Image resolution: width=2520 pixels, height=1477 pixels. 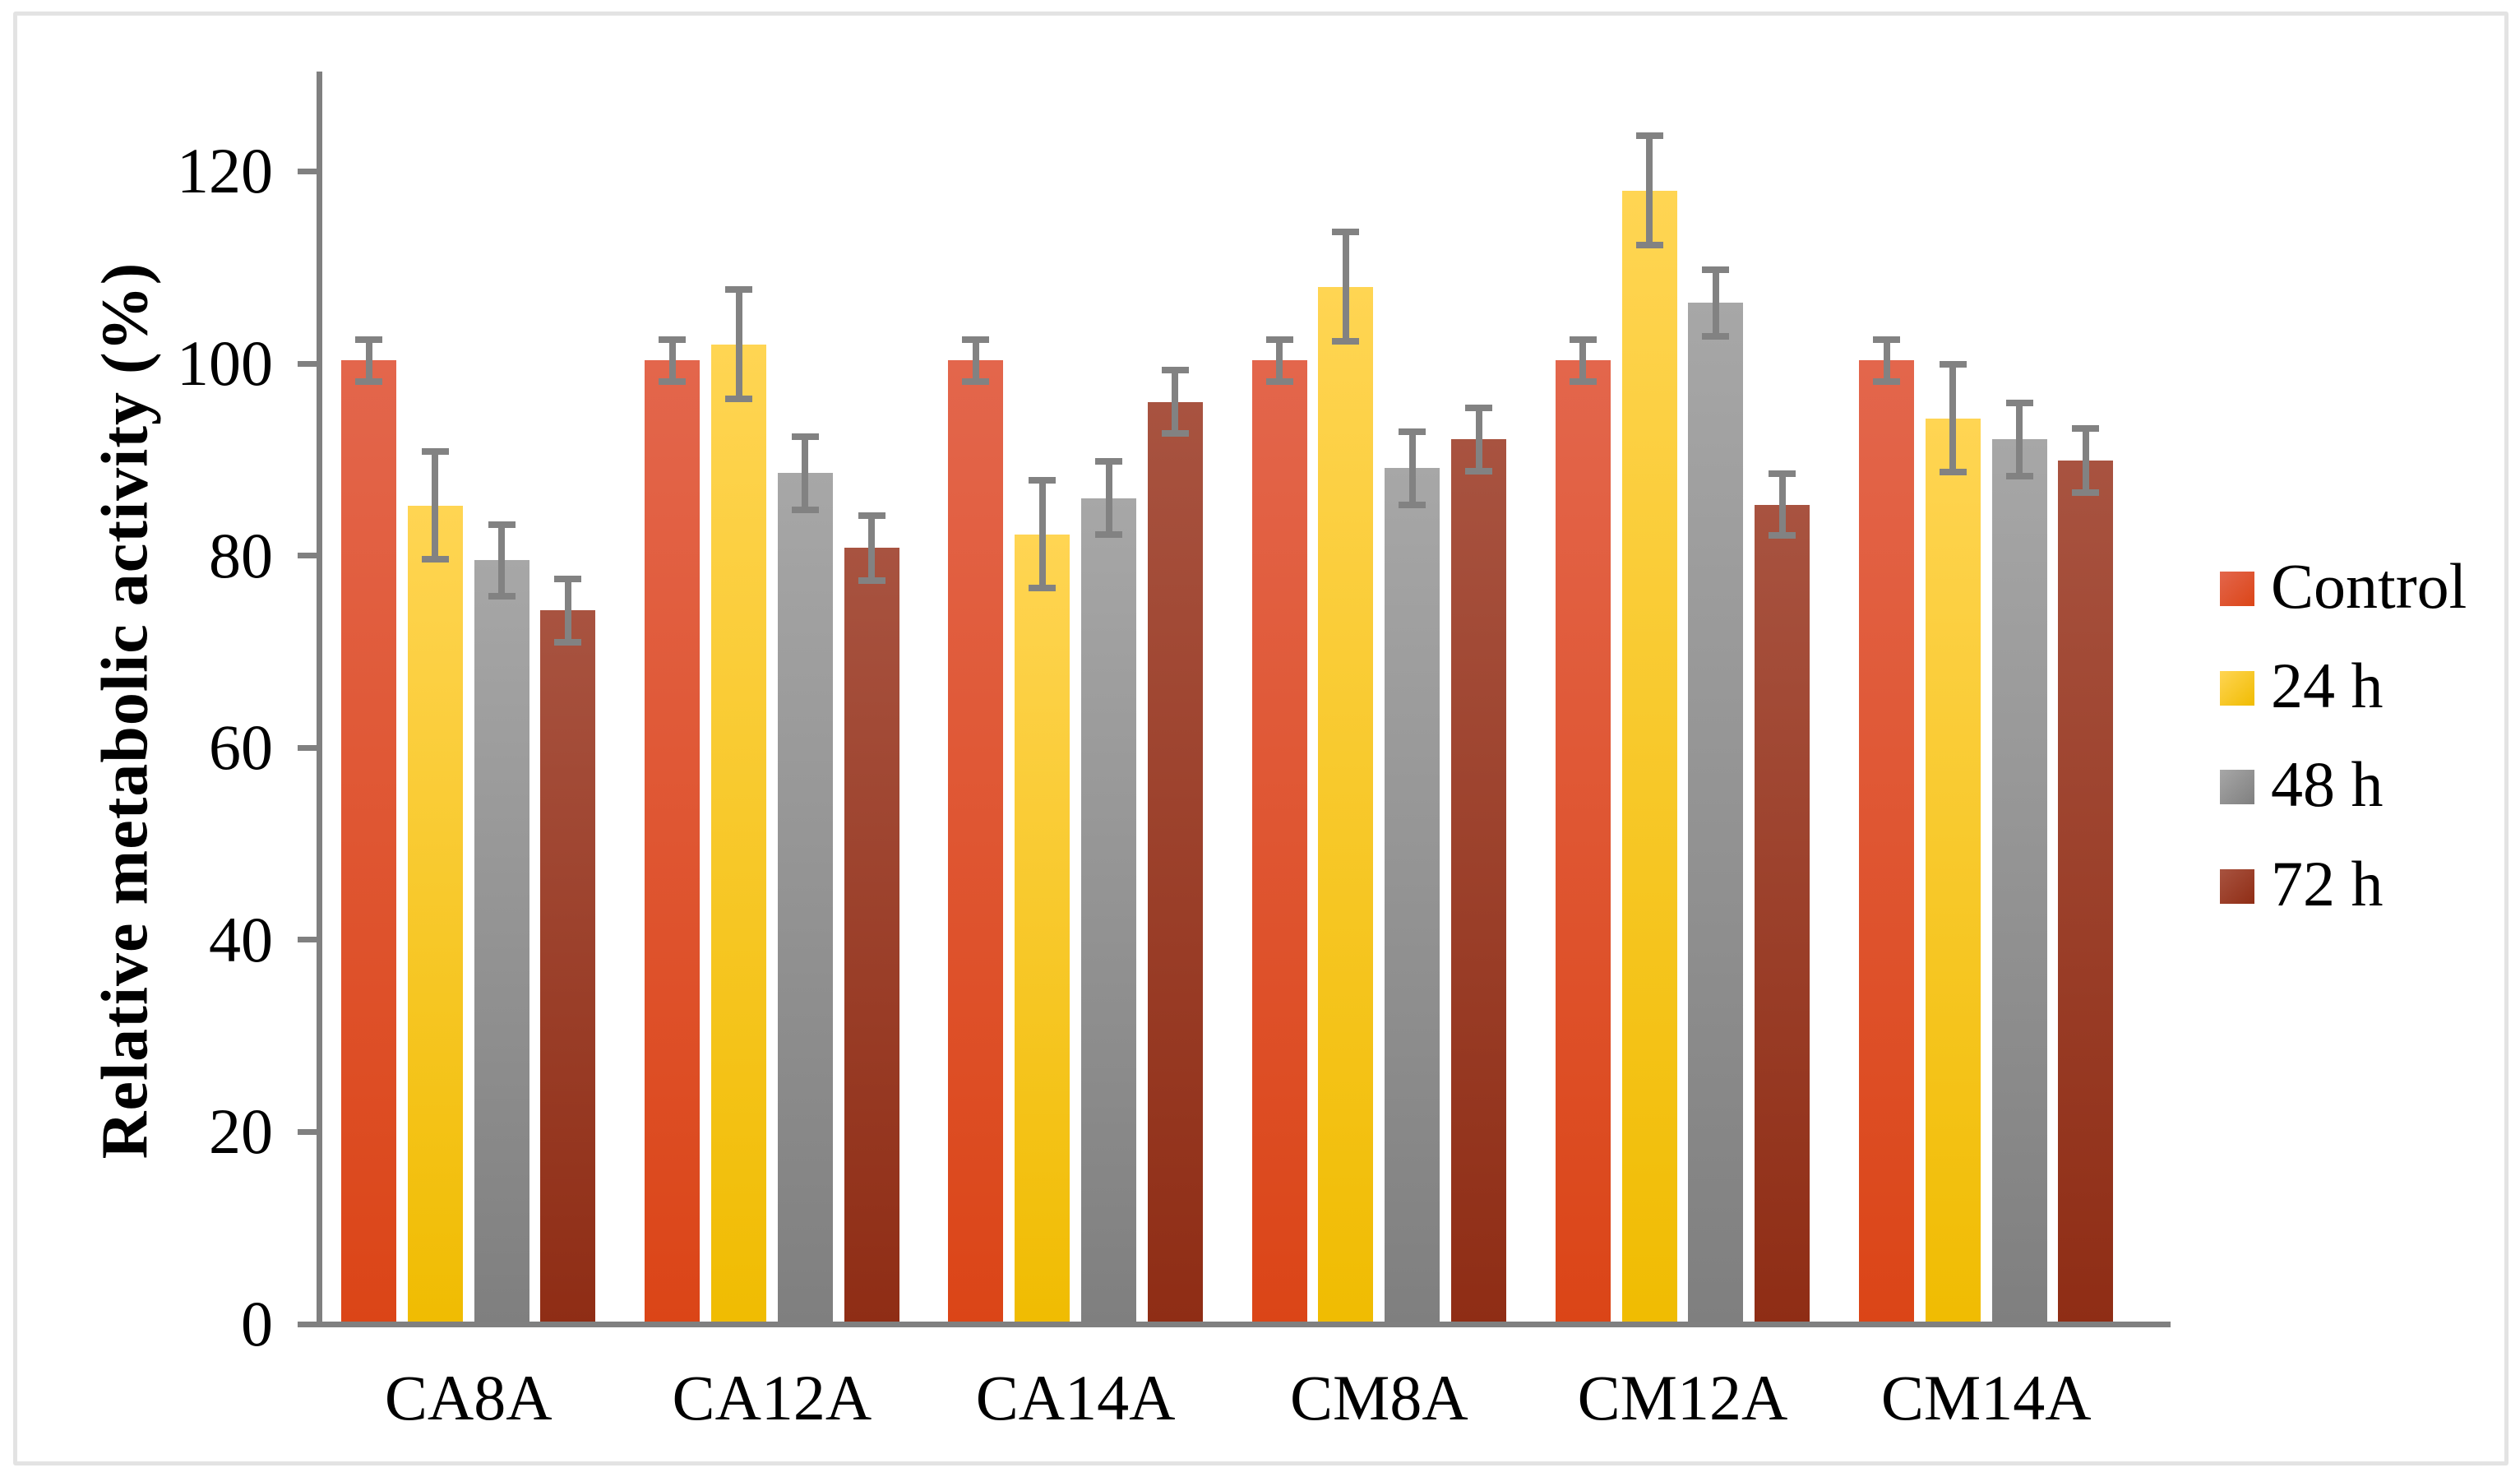 What do you see at coordinates (241, 555) in the screenshot?
I see `y-tick-label-80: 80` at bounding box center [241, 555].